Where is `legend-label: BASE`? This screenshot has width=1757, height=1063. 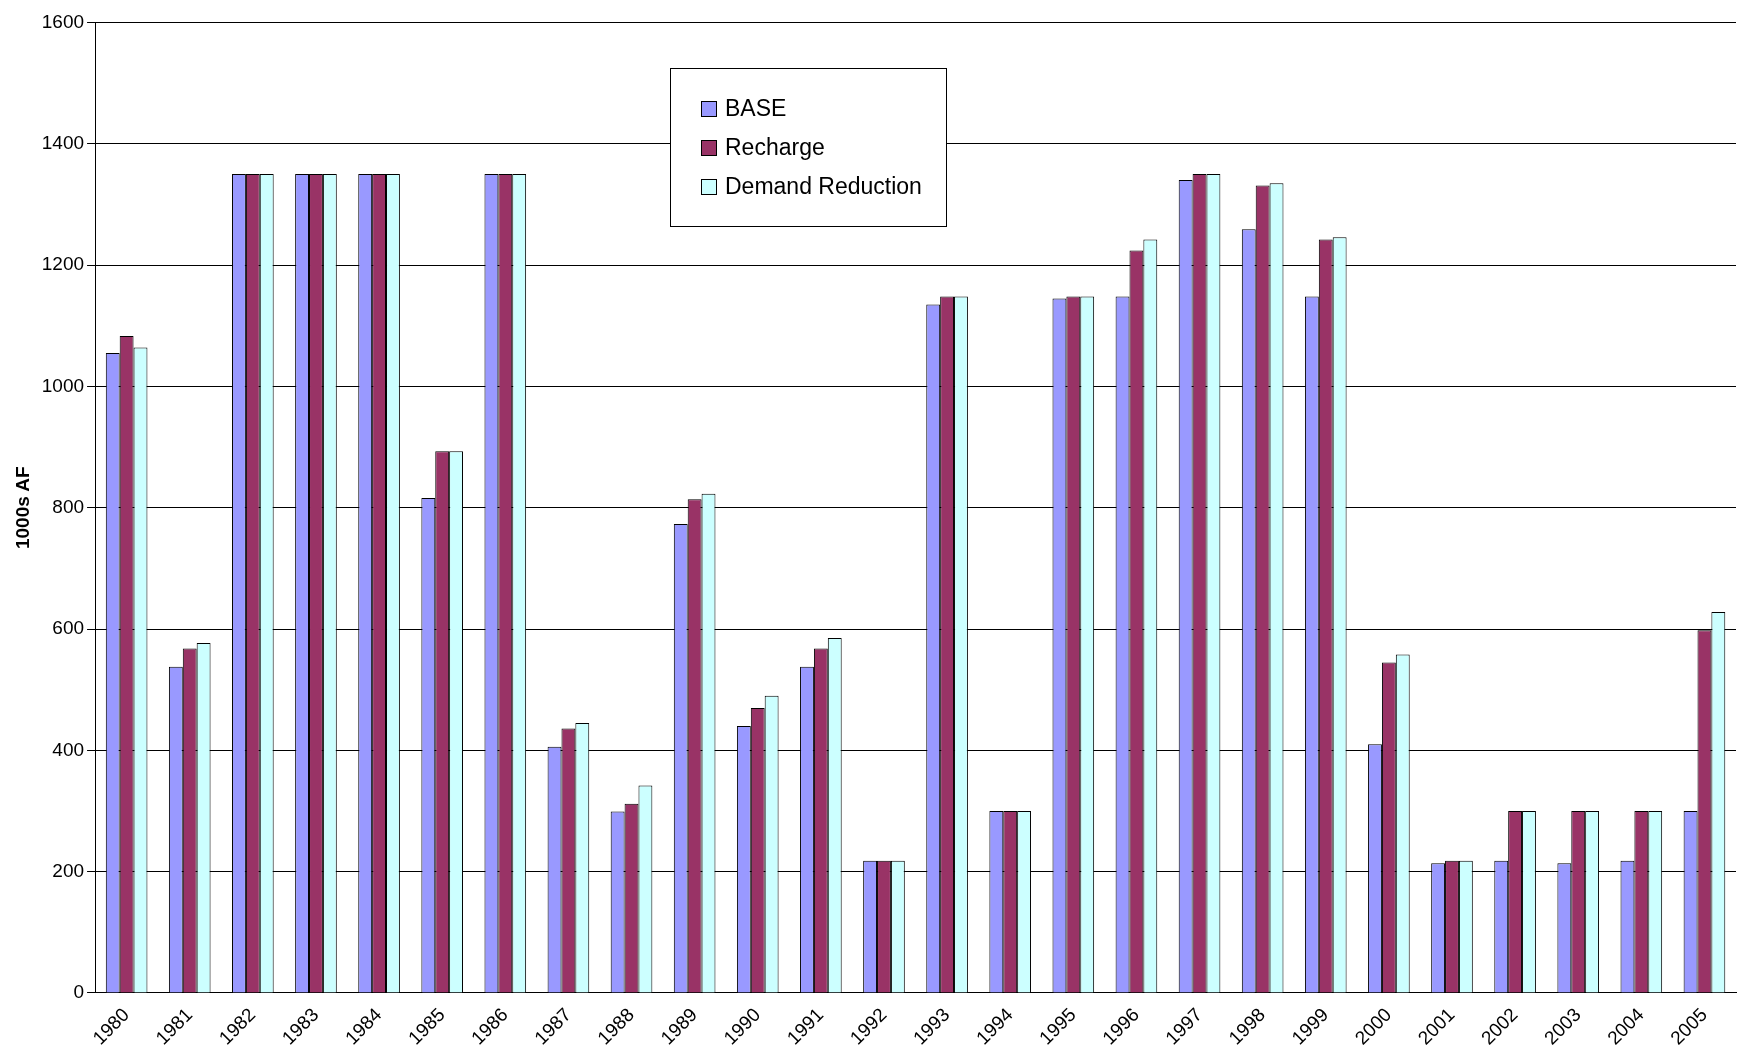
legend-label: BASE is located at coordinates (756, 108).